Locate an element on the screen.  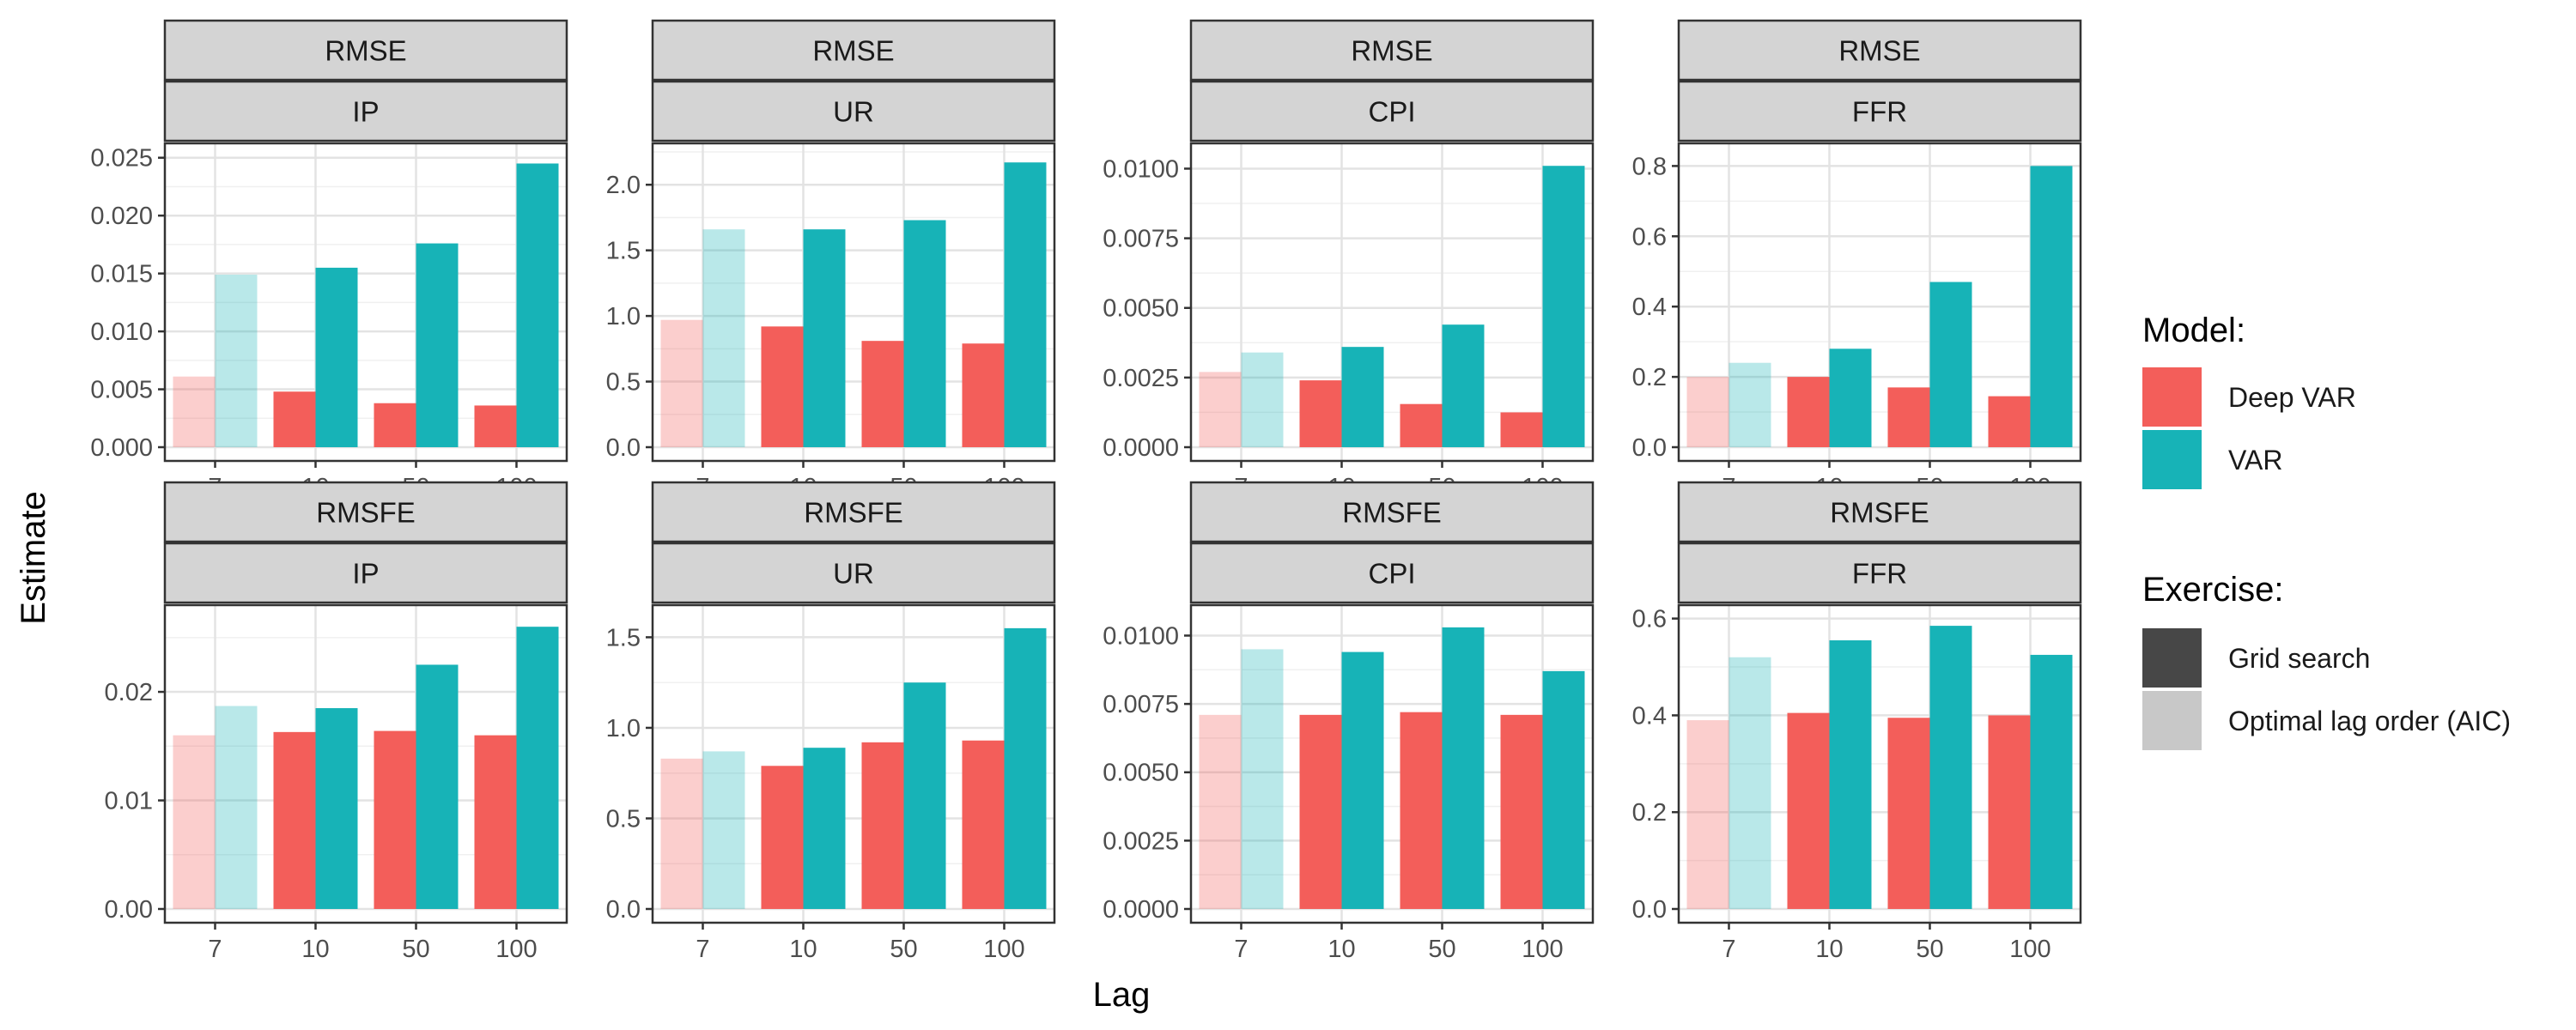
y-tick-label: 1.5 is located at coordinates (623, 637).